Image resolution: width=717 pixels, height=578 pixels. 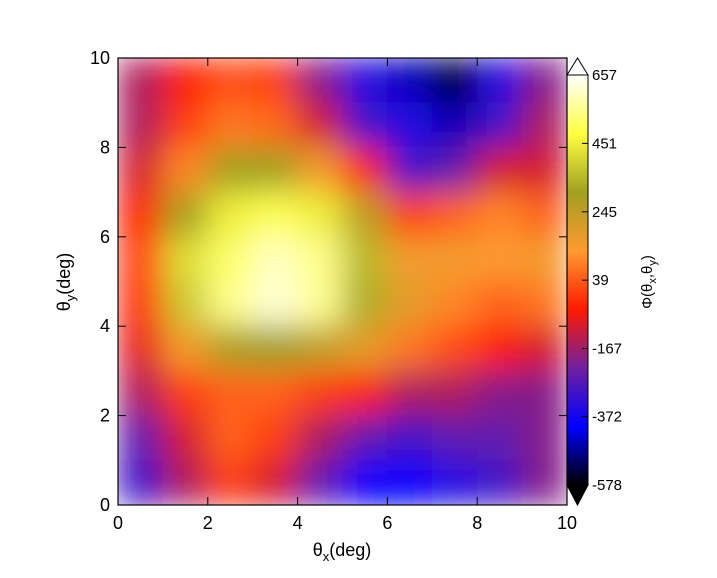 I want to click on label-part: Φ(θ, so click(x=647, y=296).